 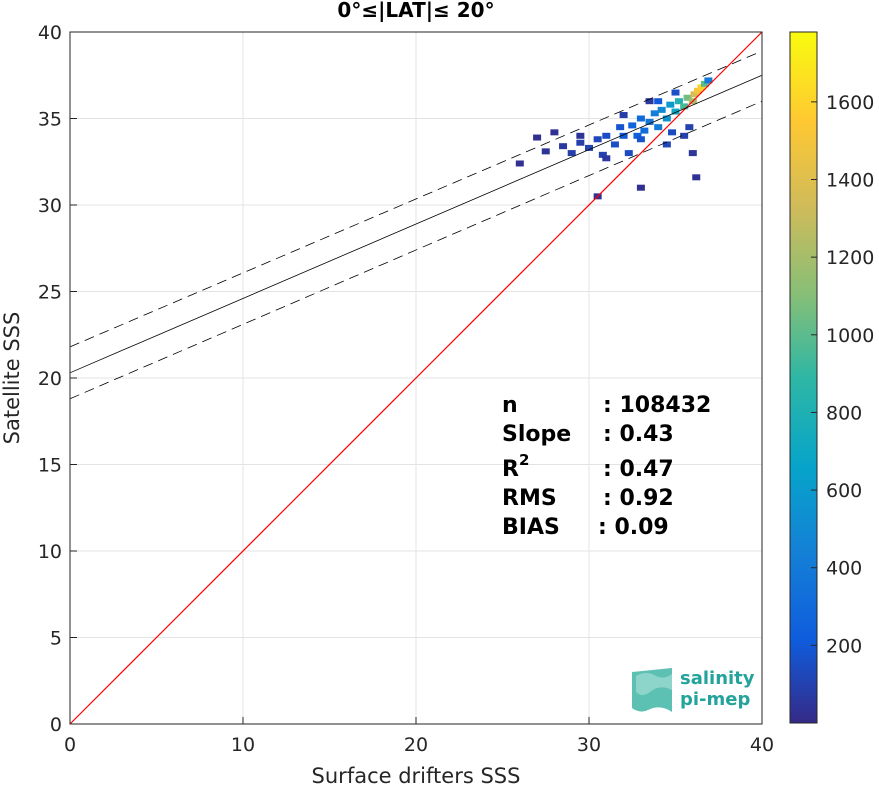 I want to click on colorbar-tick-label: 400, so click(x=844, y=569).